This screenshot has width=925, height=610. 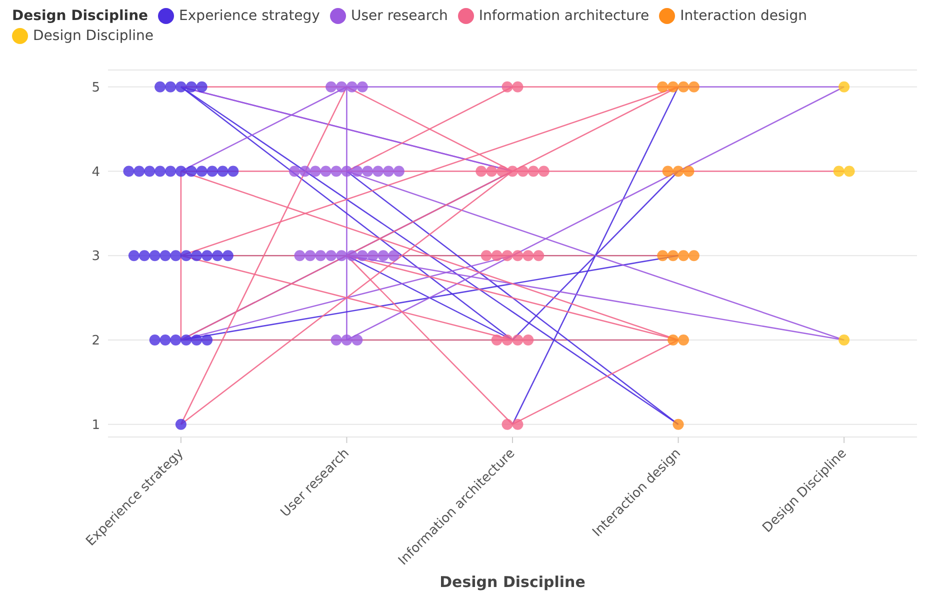 I want to click on legend-title: Design Discipline, so click(x=80, y=16).